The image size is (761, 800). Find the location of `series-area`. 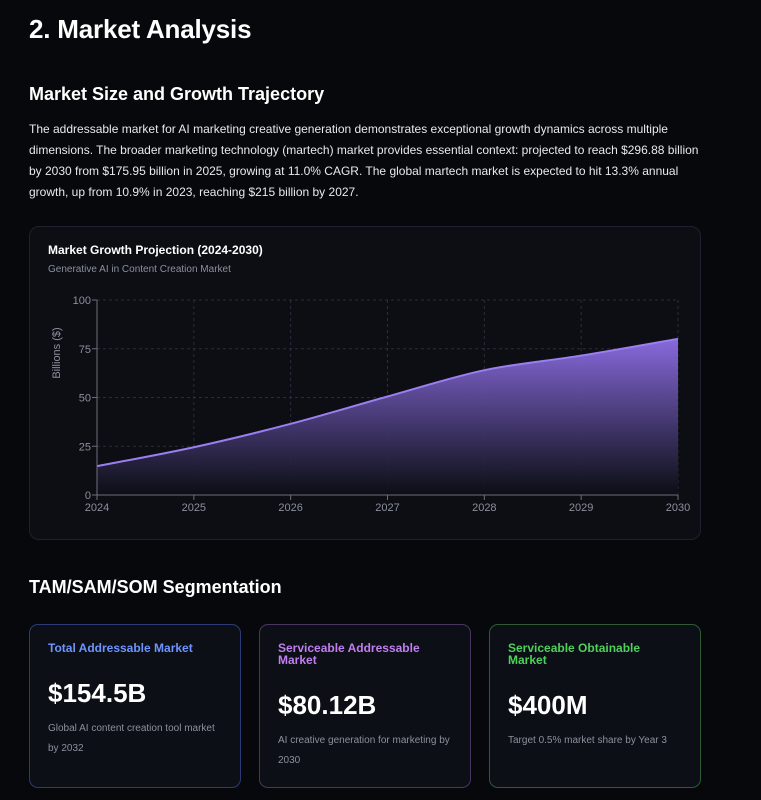

series-area is located at coordinates (387, 416).